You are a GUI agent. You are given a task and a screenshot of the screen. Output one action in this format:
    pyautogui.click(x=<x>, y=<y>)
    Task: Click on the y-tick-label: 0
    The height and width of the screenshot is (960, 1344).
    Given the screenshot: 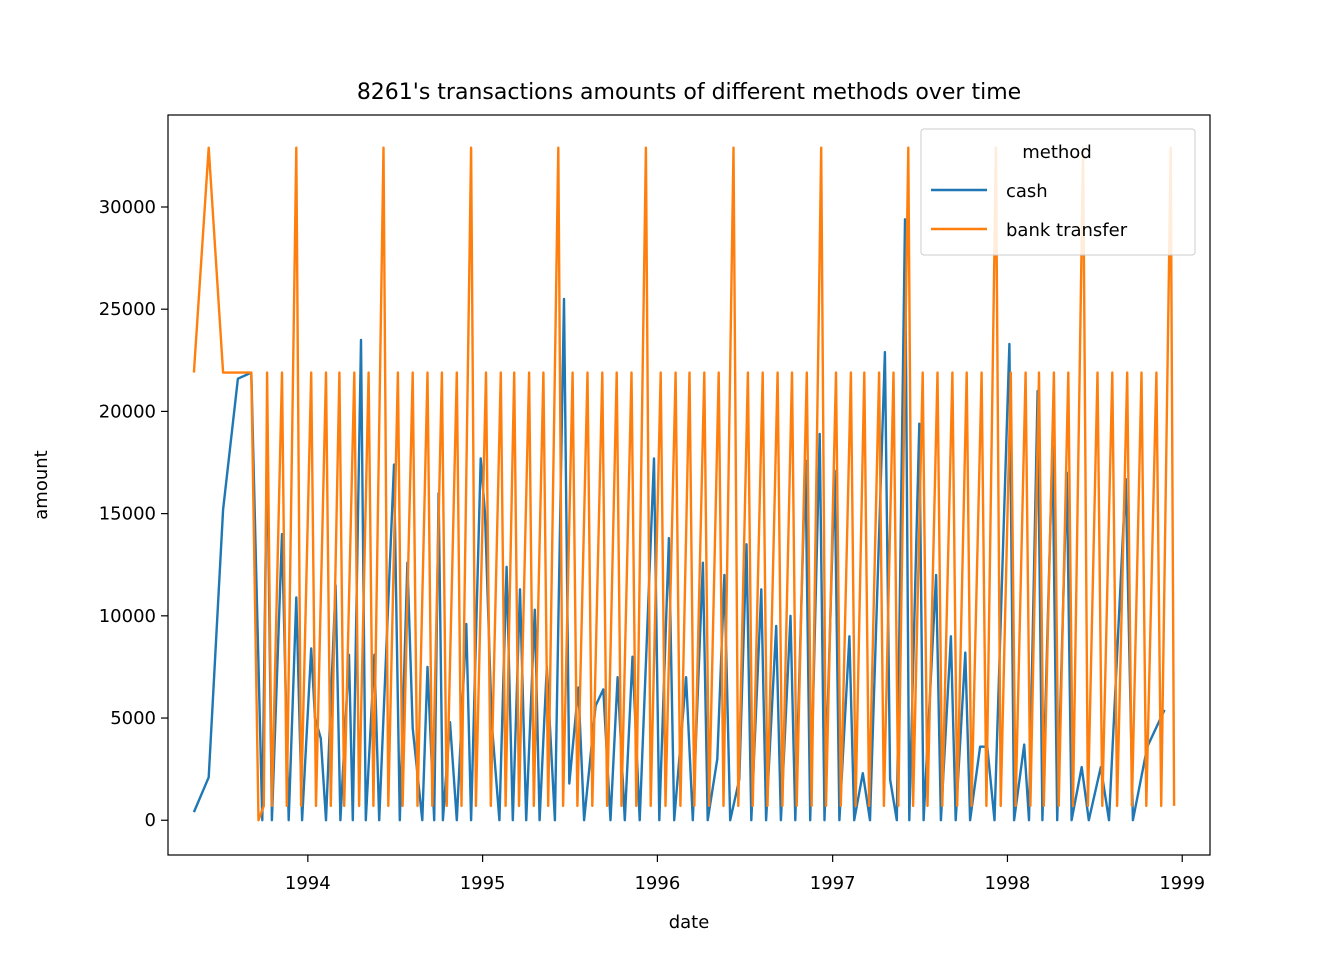 What is the action you would take?
    pyautogui.click(x=150, y=820)
    